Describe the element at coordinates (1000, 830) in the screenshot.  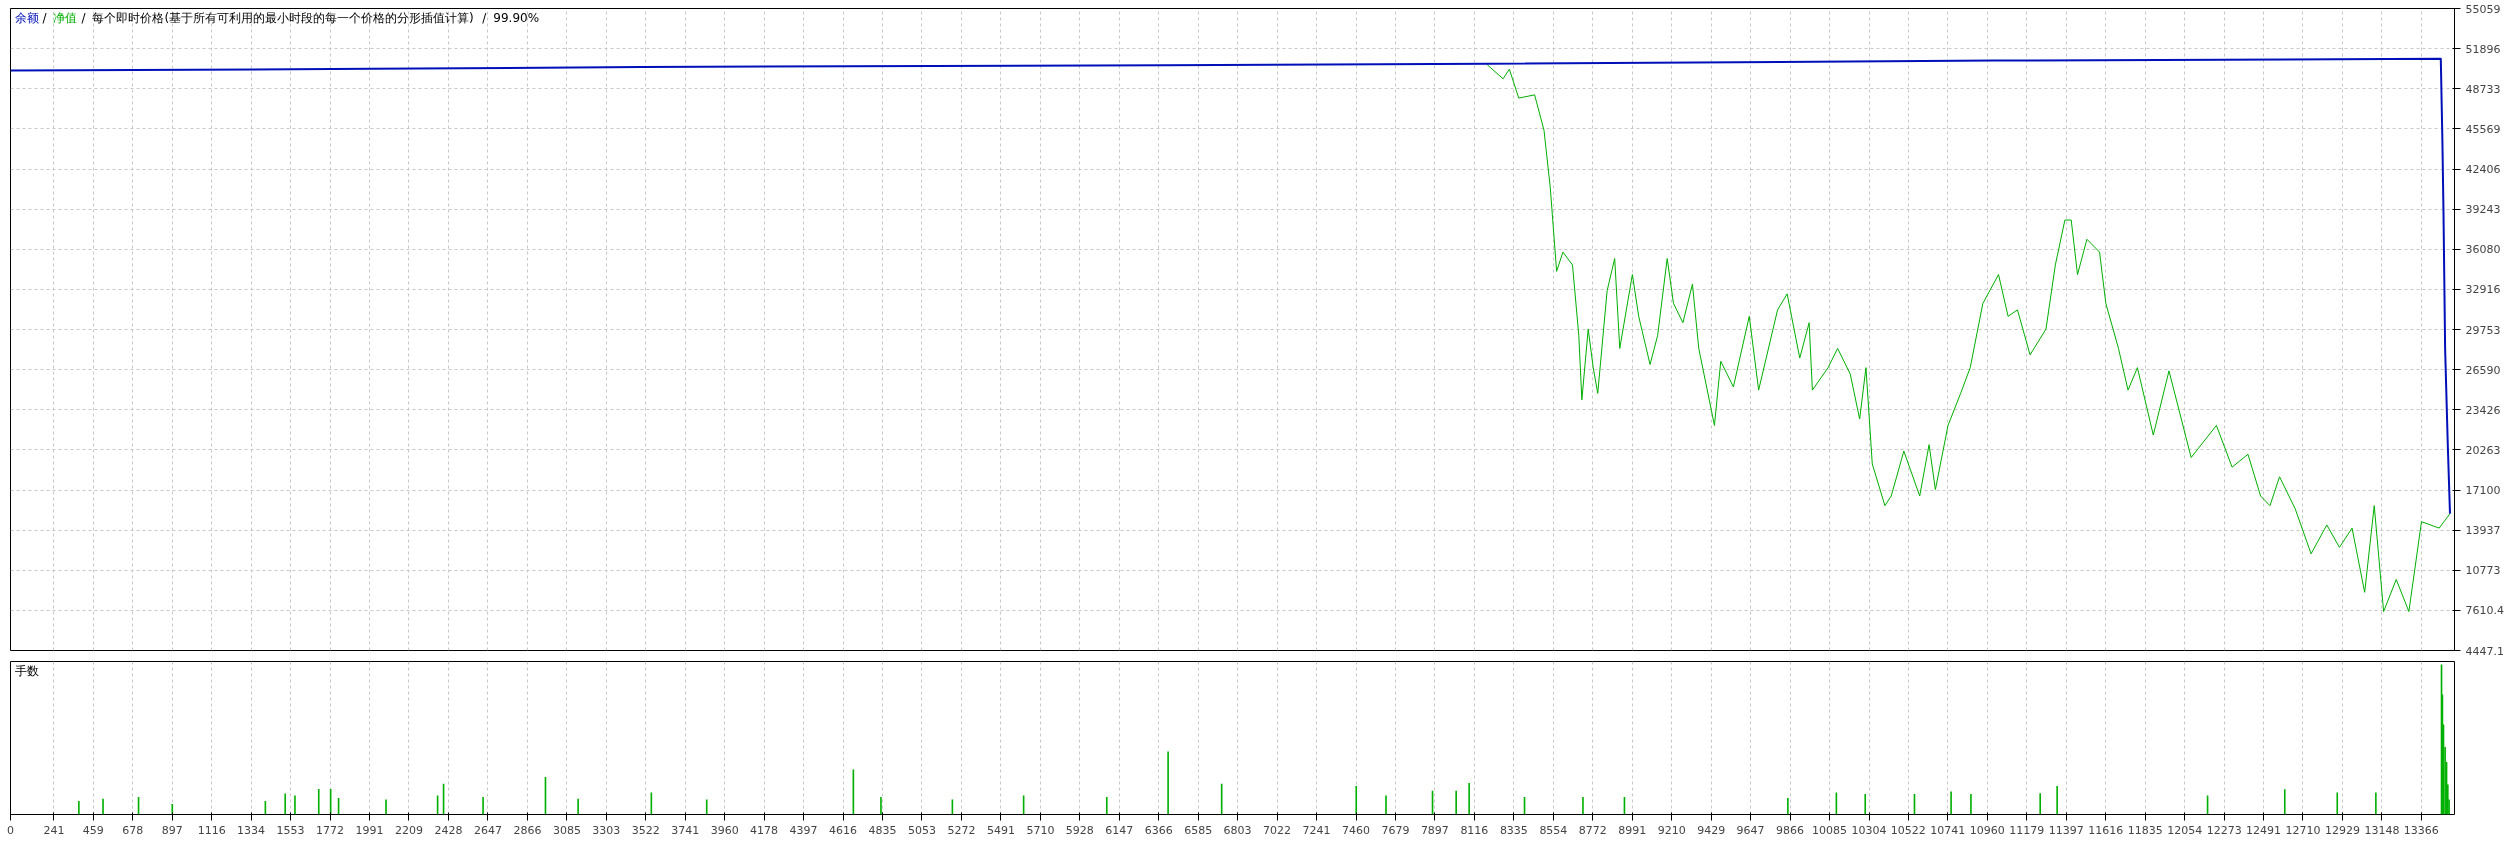
I see `x-tick-label: 5491` at that location.